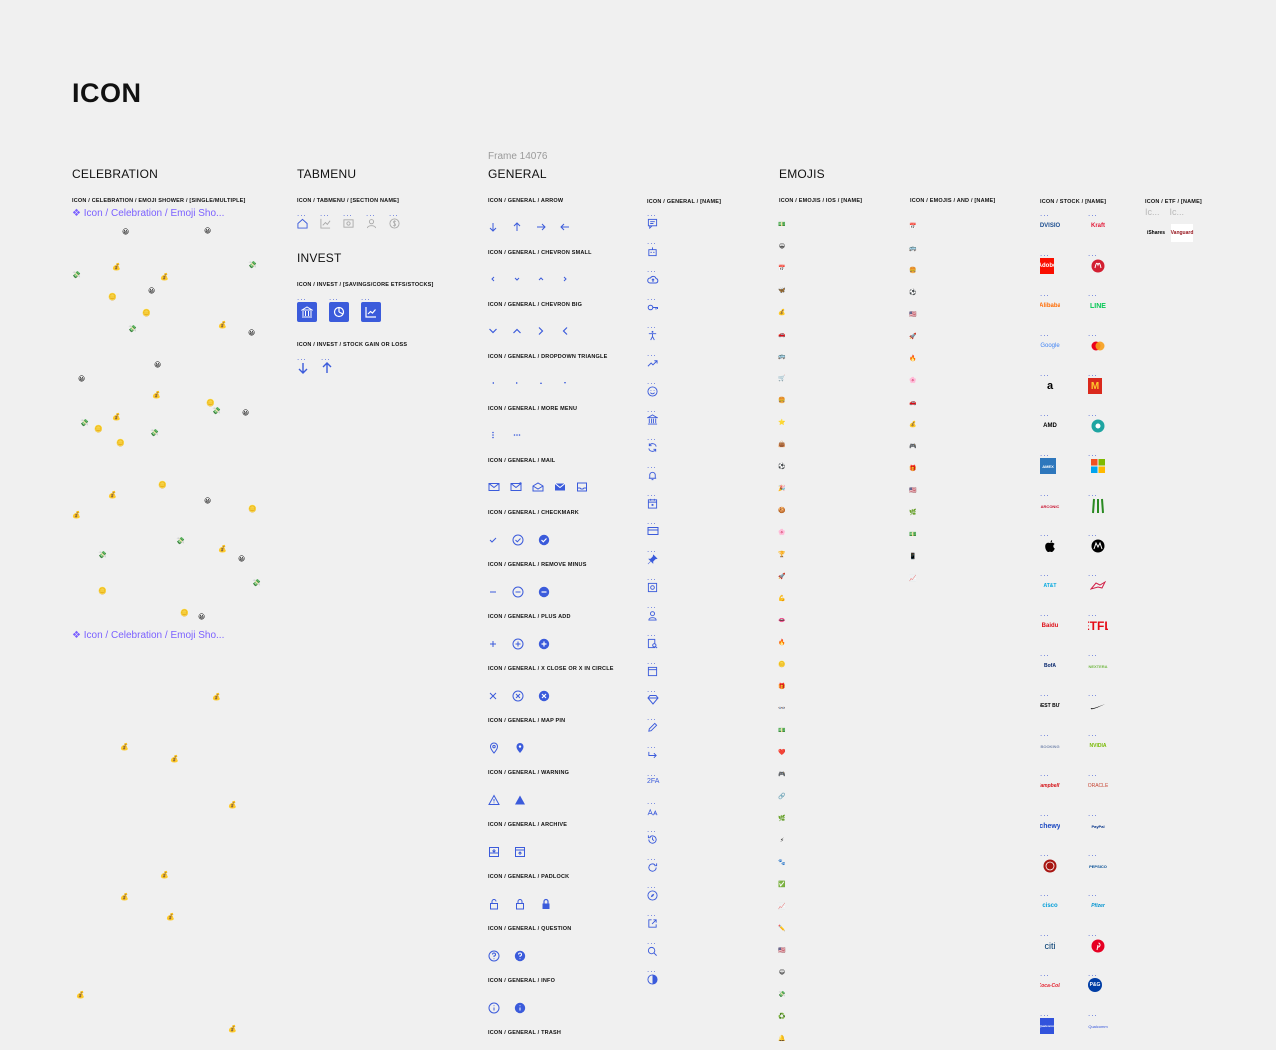 Image resolution: width=1276 pixels, height=1050 pixels. I want to click on chevron-left-icon, so click(565, 331).